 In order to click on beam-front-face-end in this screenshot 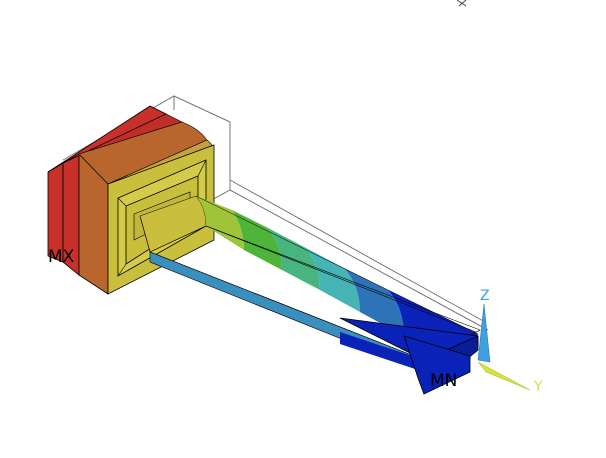, I will do `click(382, 352)`.